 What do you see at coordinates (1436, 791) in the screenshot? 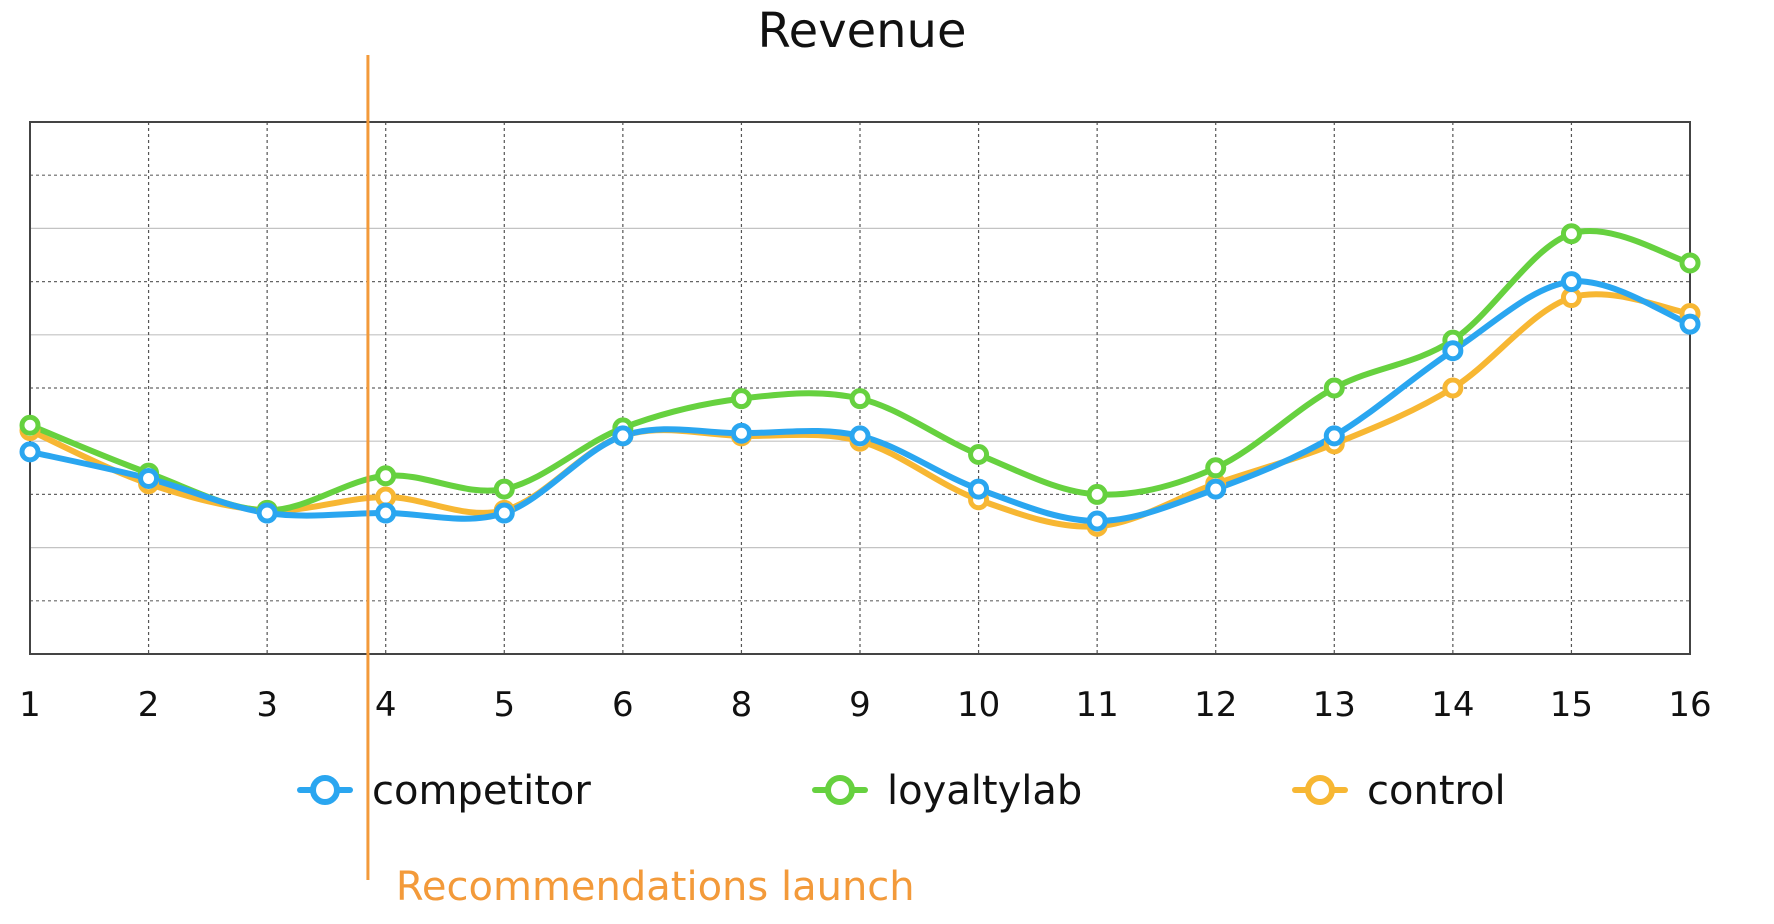
I see `legend-label: control` at bounding box center [1436, 791].